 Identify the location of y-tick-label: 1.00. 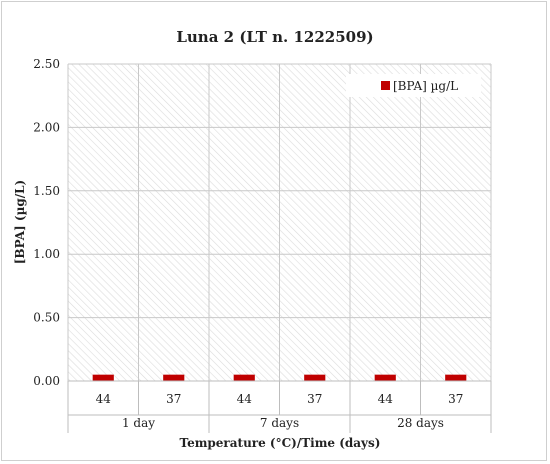
(46, 254).